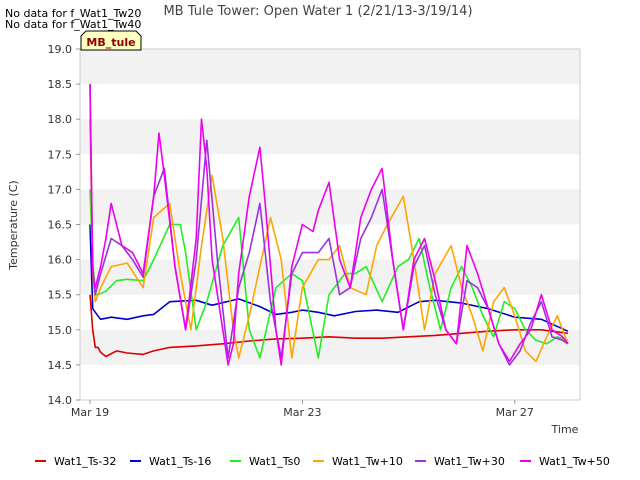  What do you see at coordinates (13, 225) in the screenshot?
I see `y-axis-label: Temperature (C)` at bounding box center [13, 225].